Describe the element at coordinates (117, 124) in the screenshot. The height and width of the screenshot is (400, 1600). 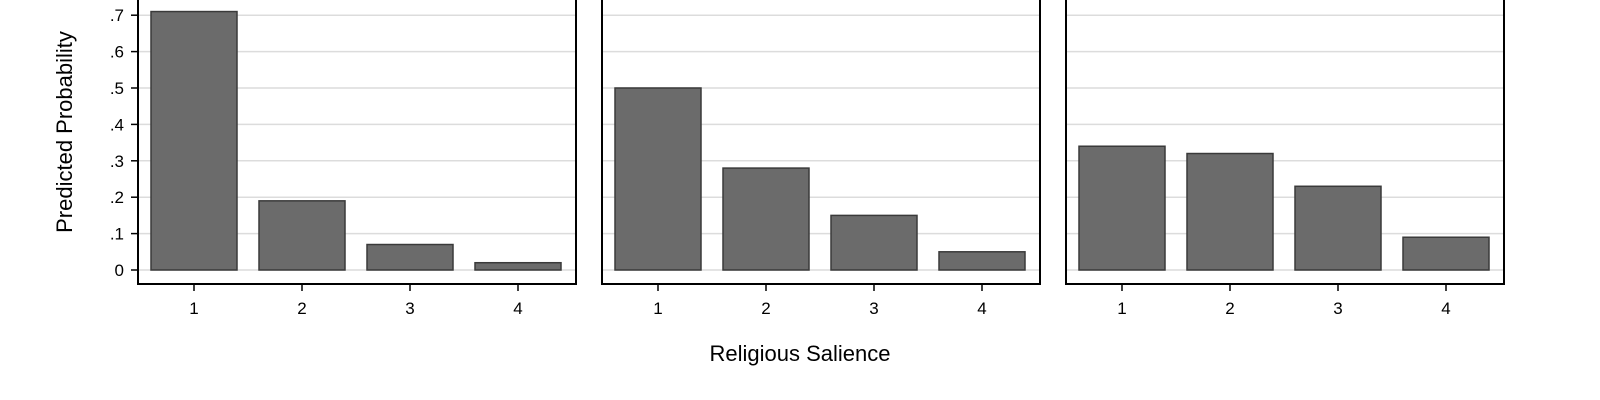
I see `y-tick-label: .4` at that location.